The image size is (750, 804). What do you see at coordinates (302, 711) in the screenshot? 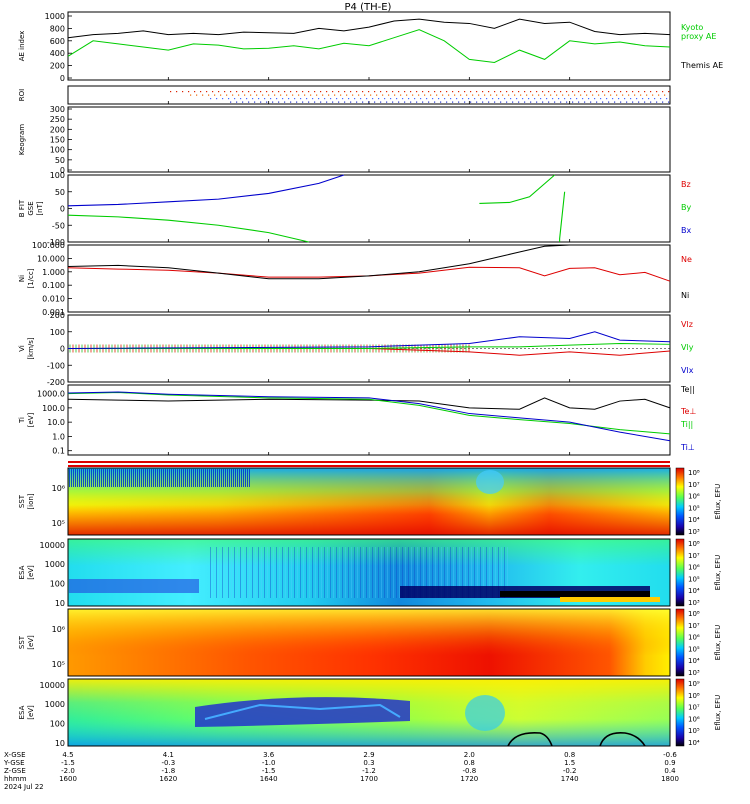
I see `esa-e-streak` at bounding box center [302, 711].